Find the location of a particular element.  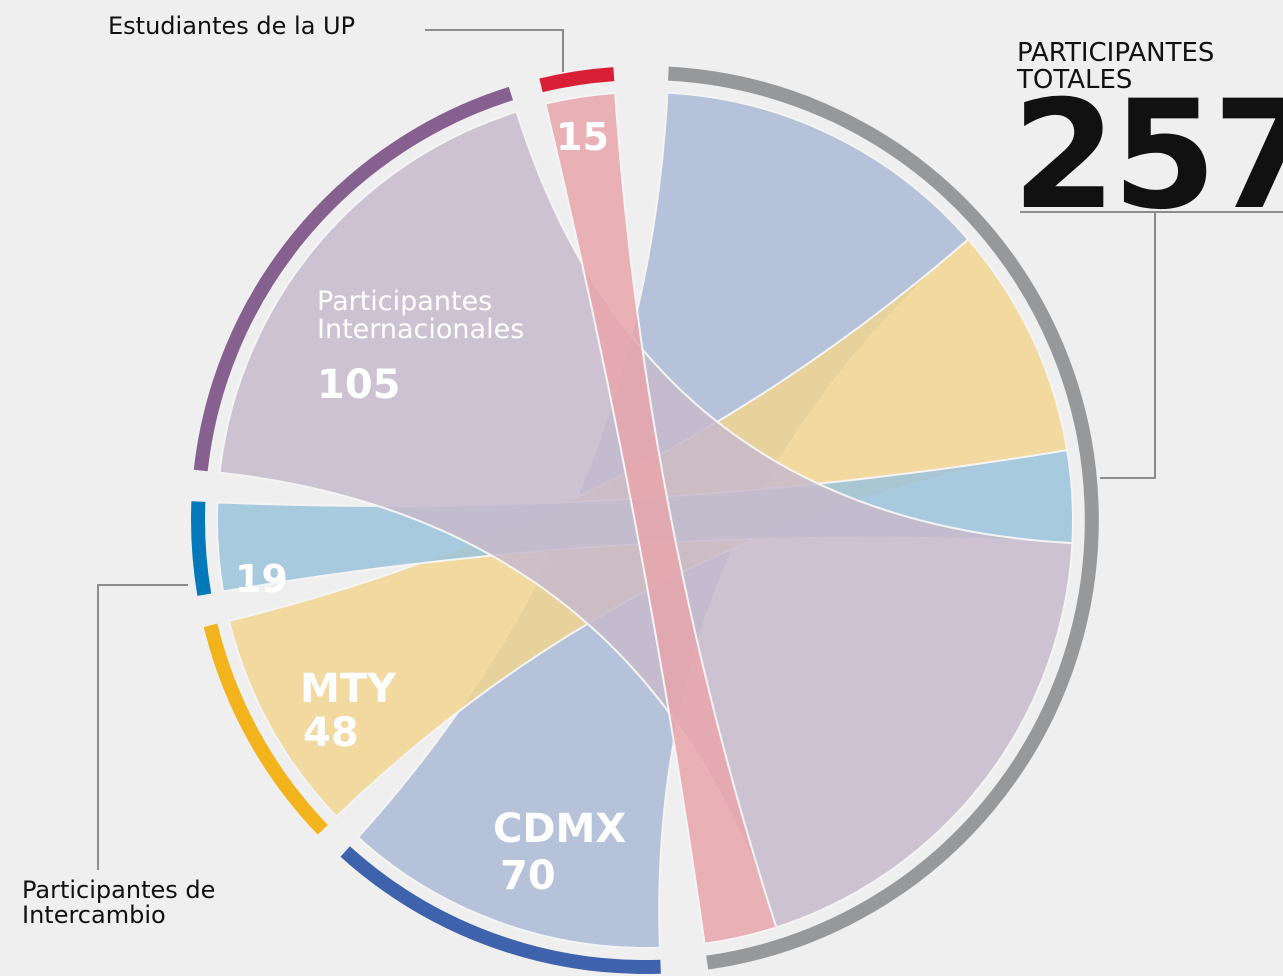

group-value: 105 is located at coordinates (359, 385).